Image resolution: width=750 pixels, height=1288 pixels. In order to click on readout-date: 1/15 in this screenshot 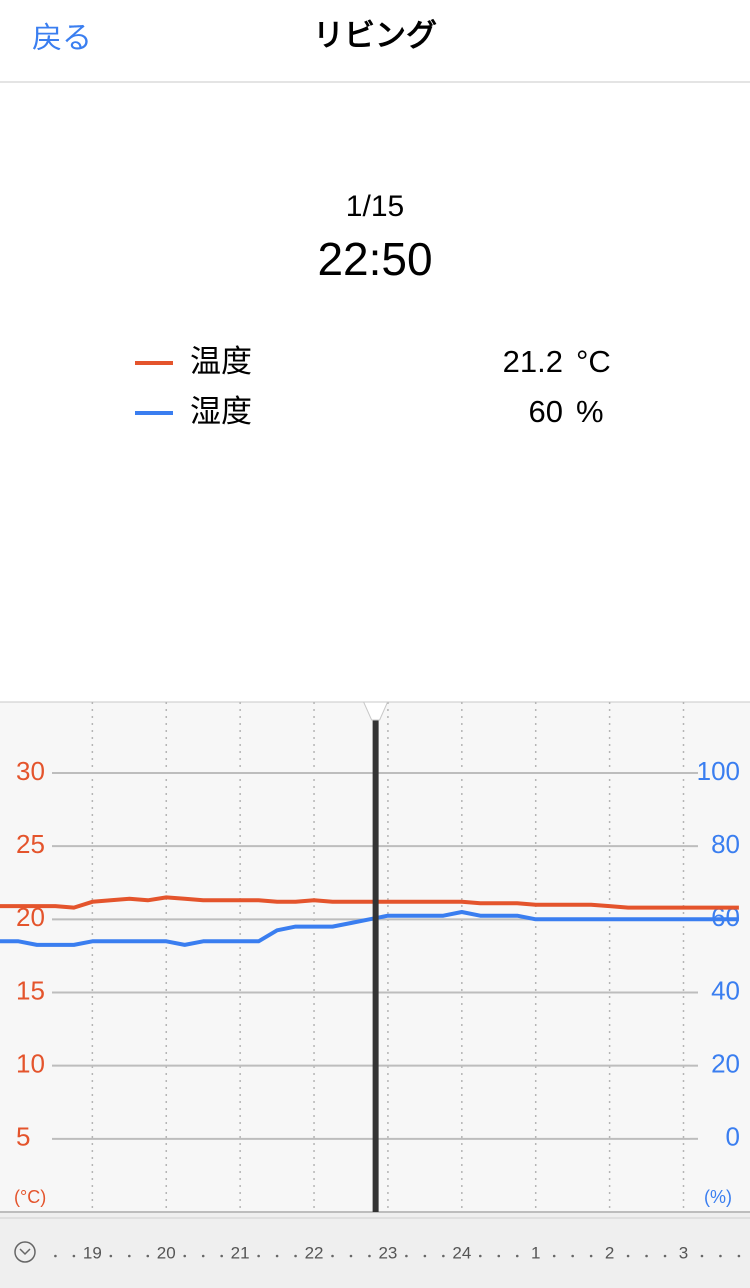, I will do `click(375, 206)`.